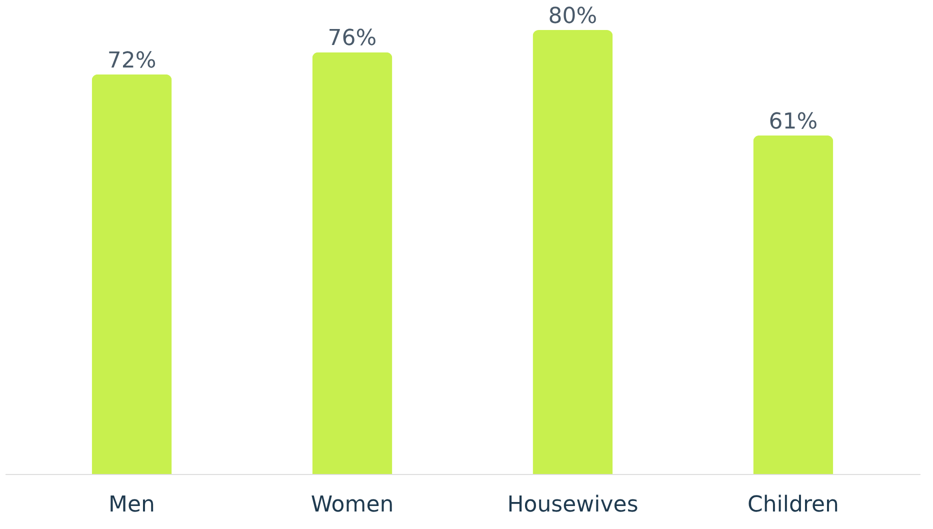 Image resolution: width=933 pixels, height=529 pixels. I want to click on x-tick-label: Children, so click(793, 505).